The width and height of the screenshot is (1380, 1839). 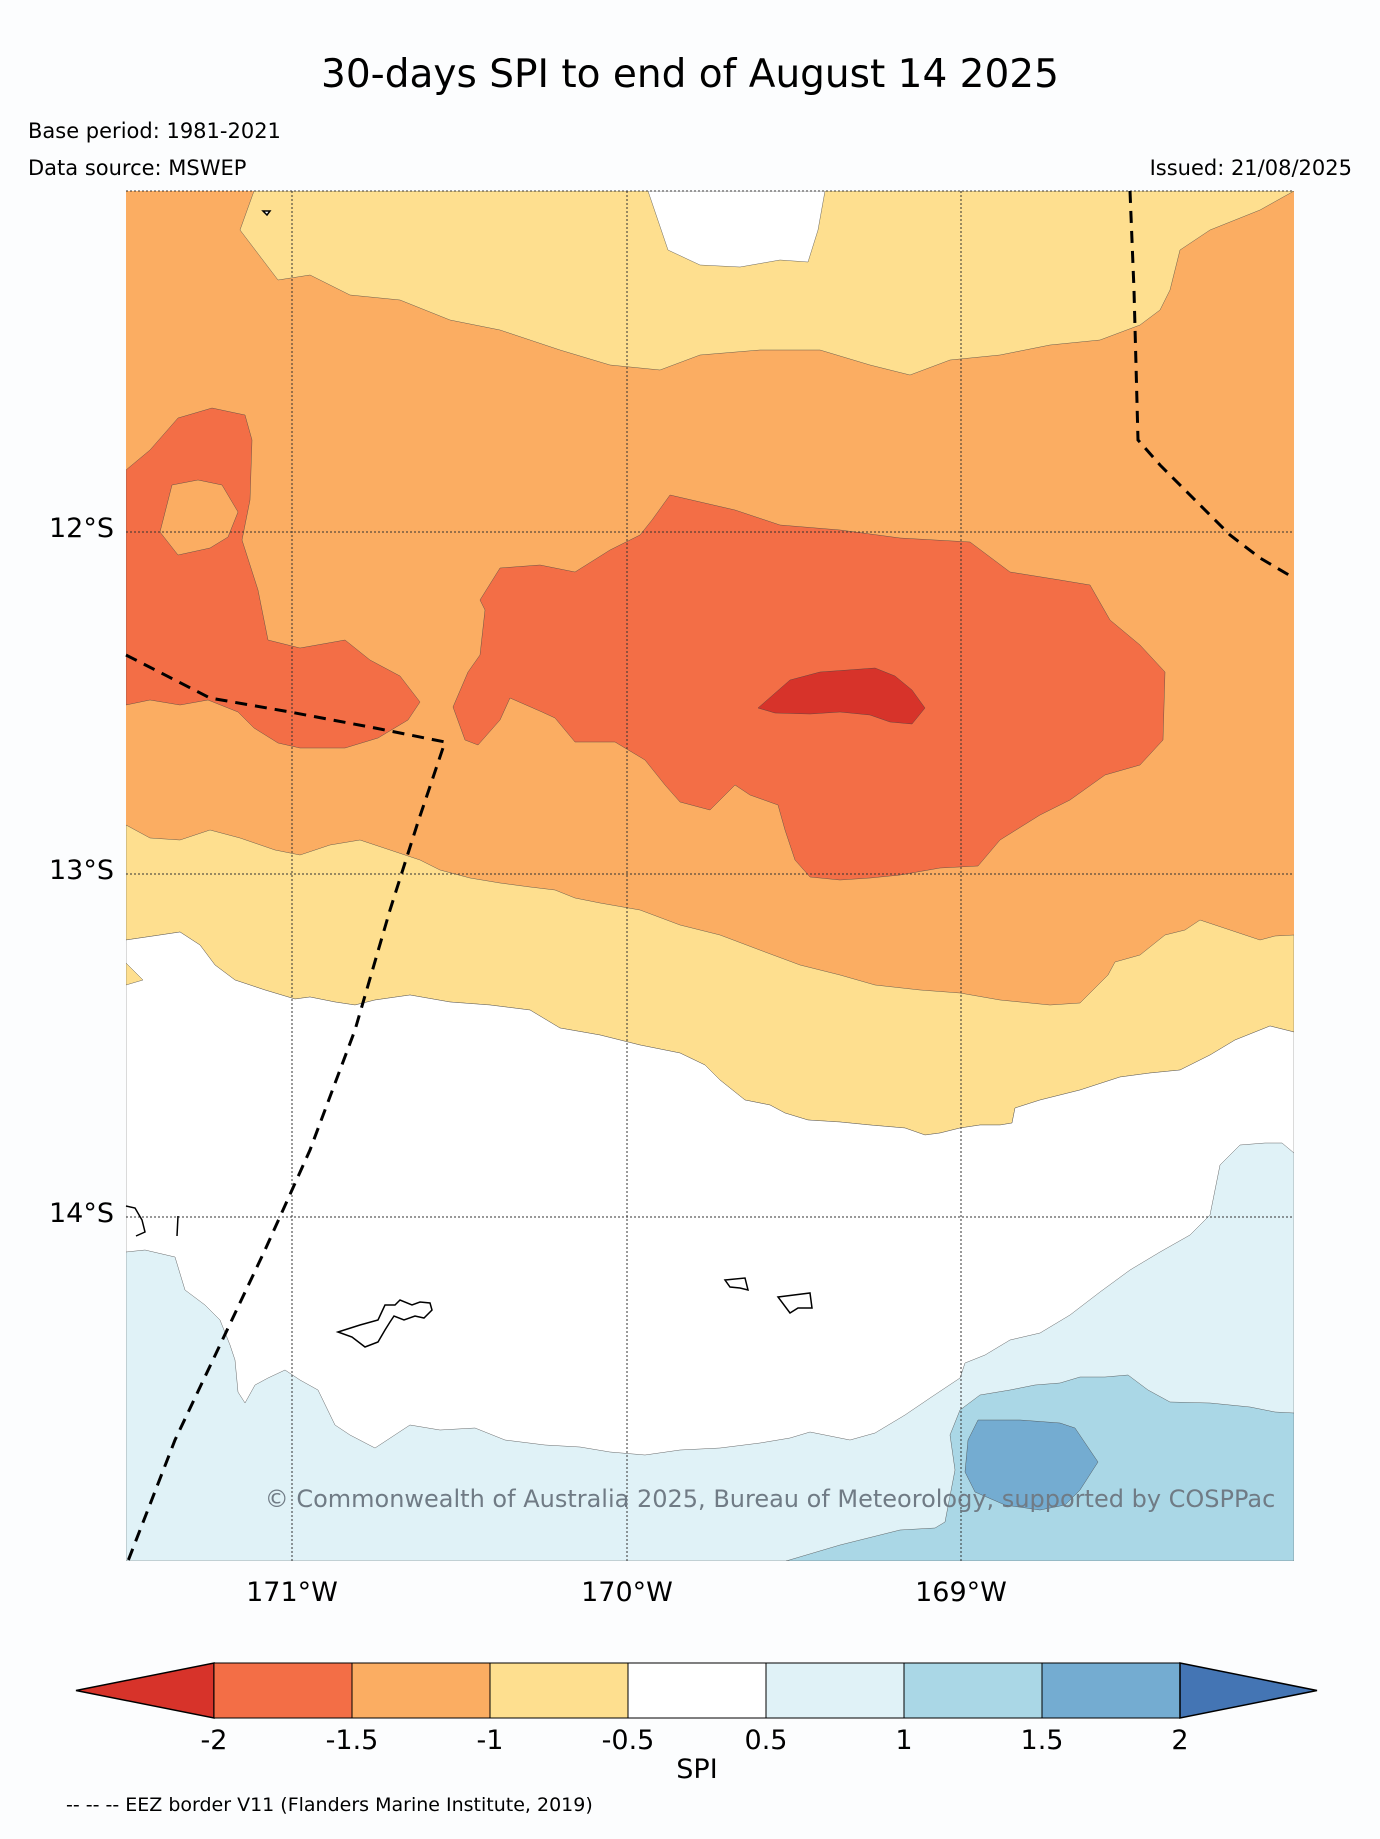 What do you see at coordinates (627, 1592) in the screenshot?
I see `lon-label-170w: 170°W` at bounding box center [627, 1592].